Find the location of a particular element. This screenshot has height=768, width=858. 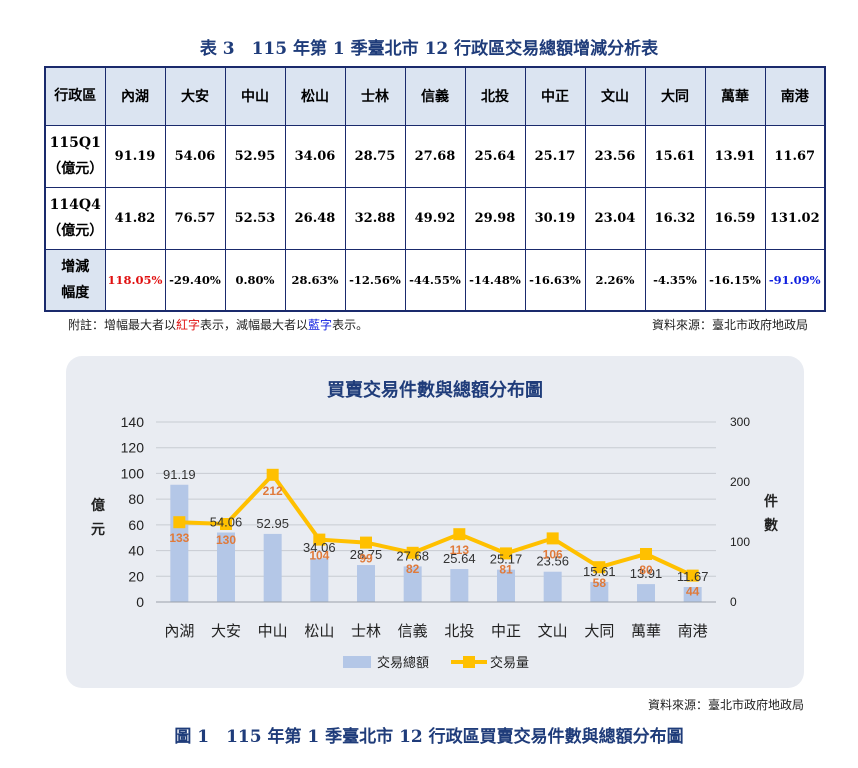

line-data-label: 82 is located at coordinates (413, 569).